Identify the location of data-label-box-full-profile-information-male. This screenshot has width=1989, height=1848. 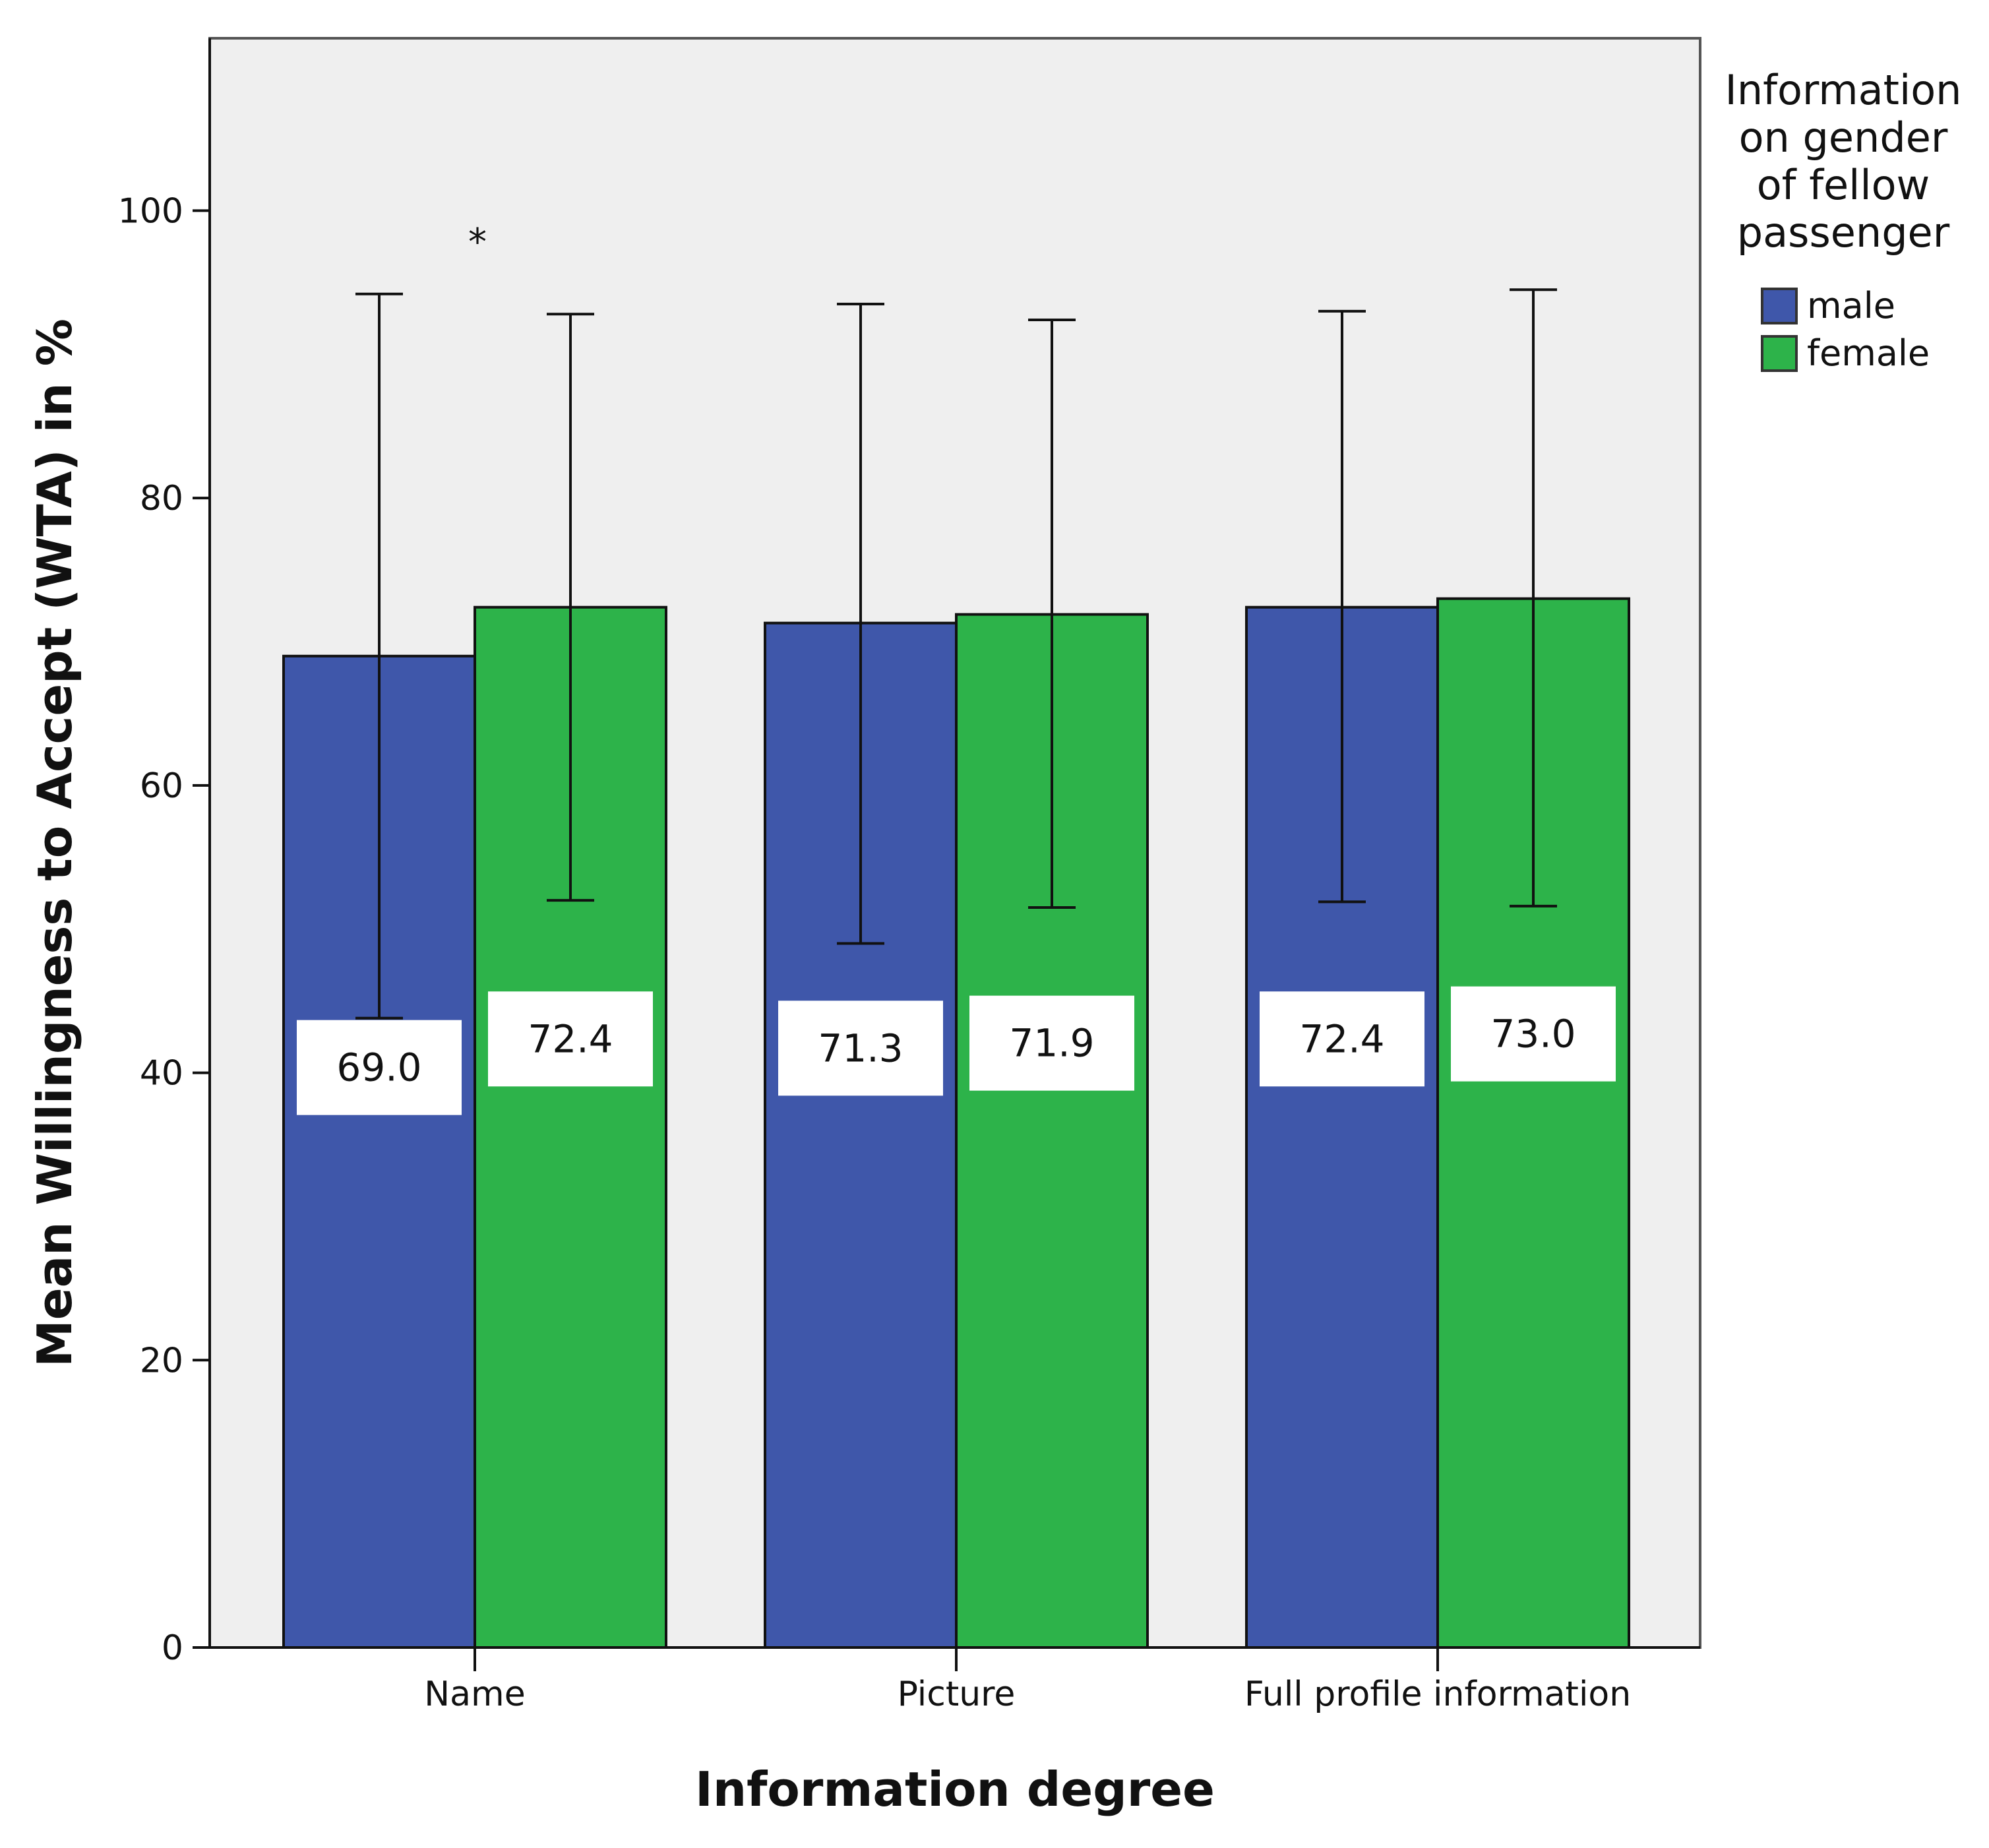
(1342, 1039).